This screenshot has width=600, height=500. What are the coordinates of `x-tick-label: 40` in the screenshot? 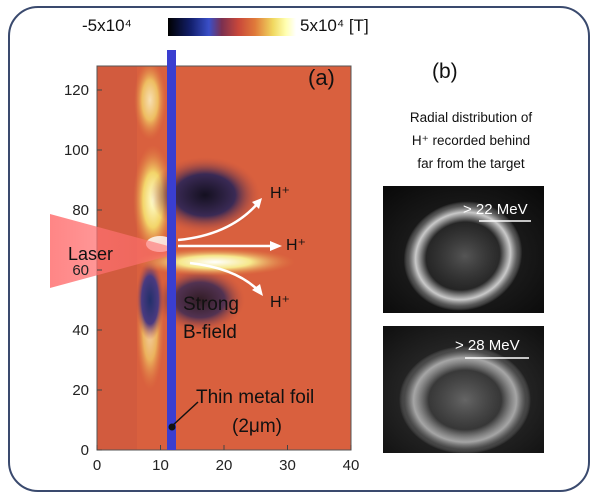 It's located at (351, 465).